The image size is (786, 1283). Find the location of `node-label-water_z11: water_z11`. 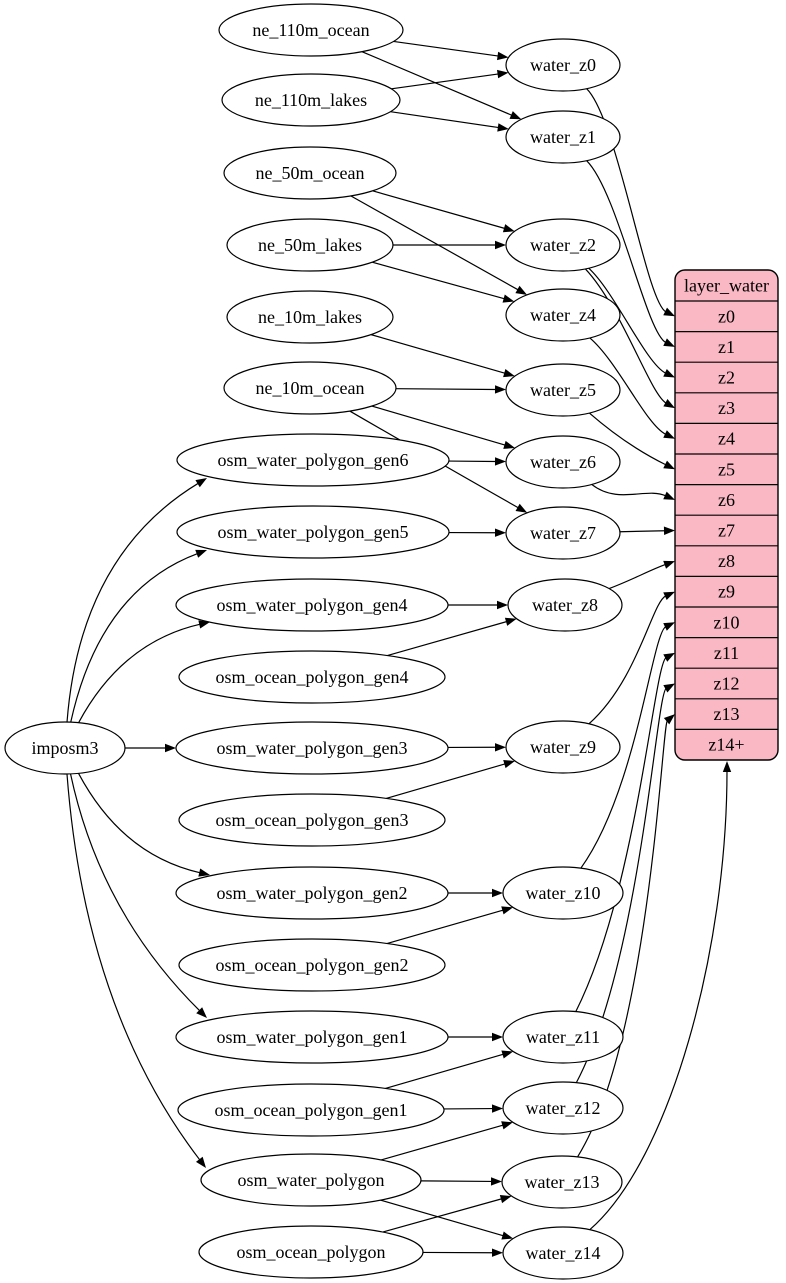

node-label-water_z11: water_z11 is located at coordinates (563, 1037).